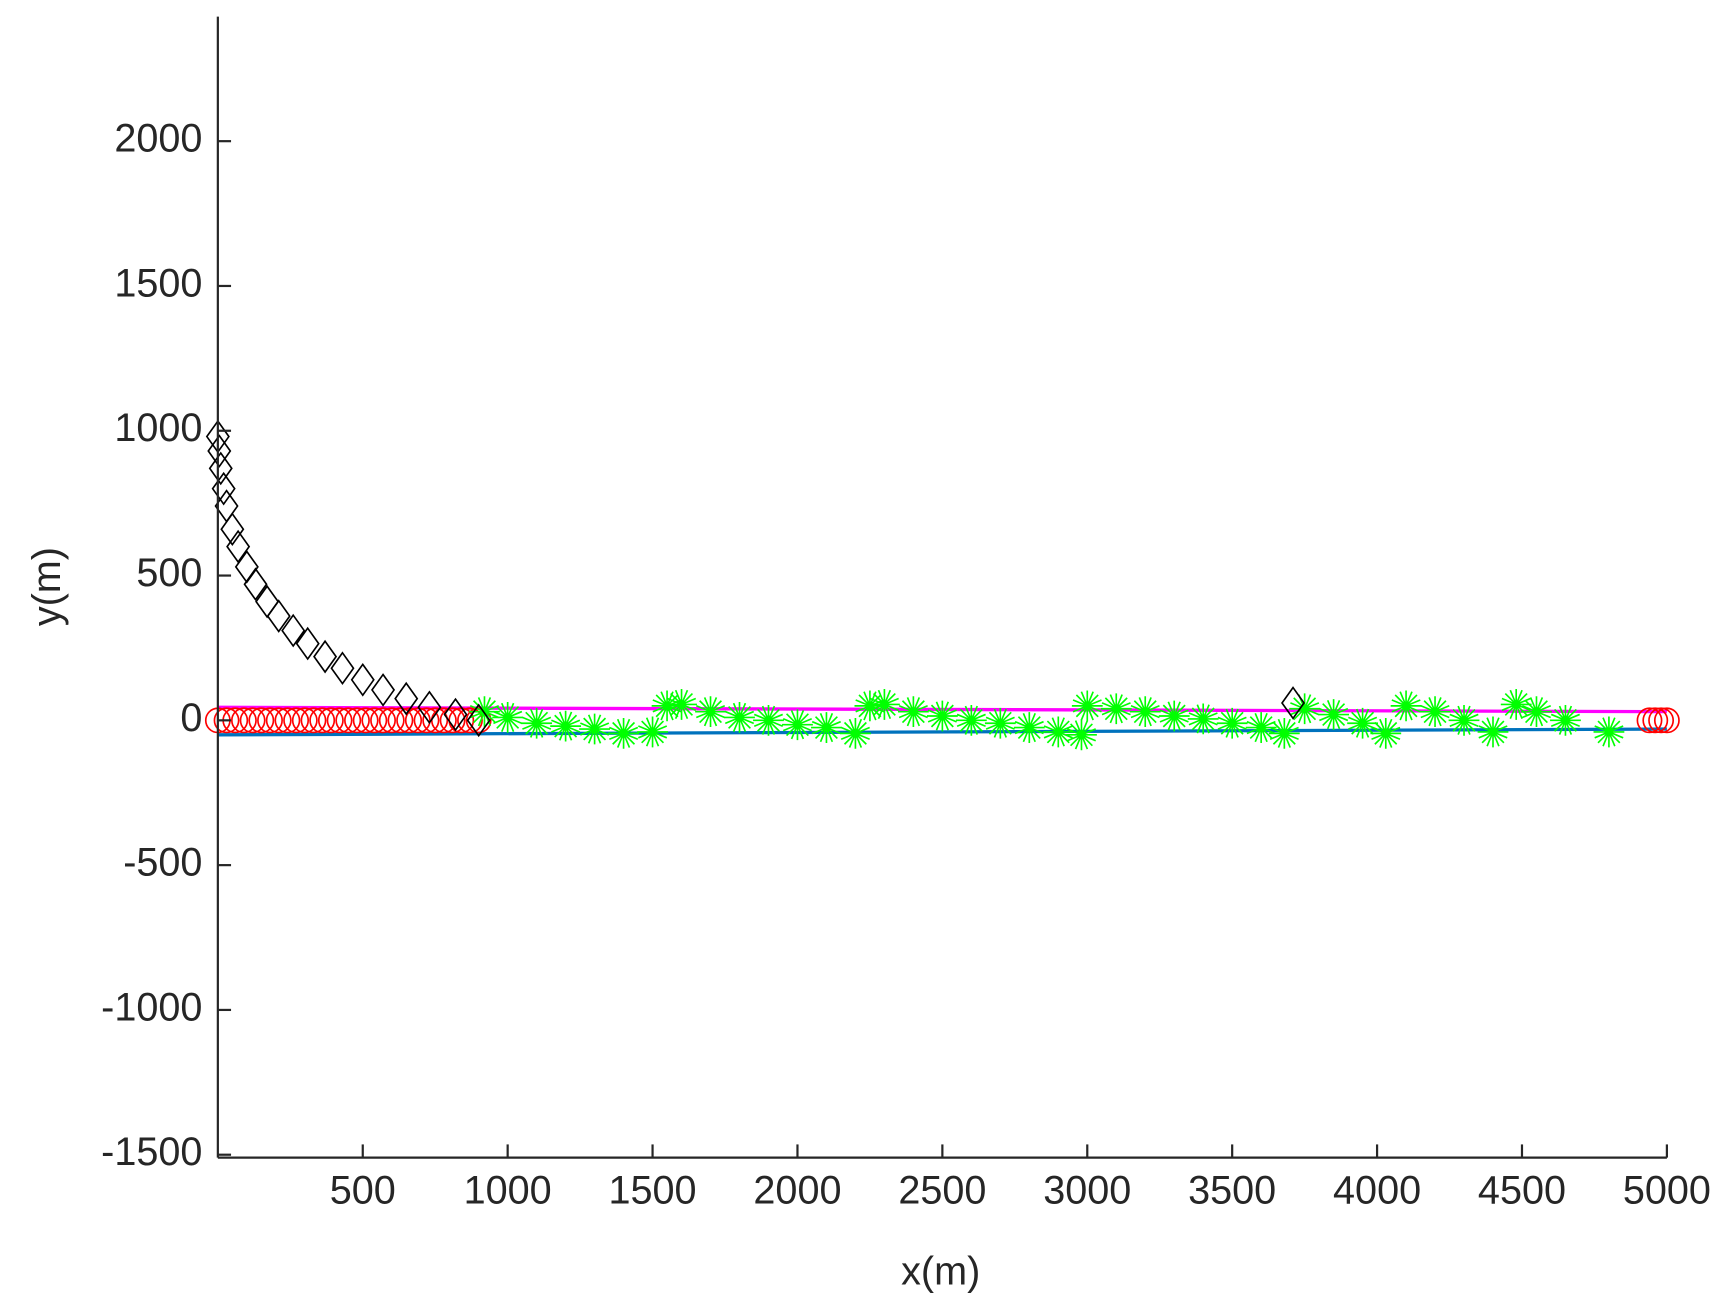  What do you see at coordinates (1667, 1190) in the screenshot?
I see `x-tick-label: 5000` at bounding box center [1667, 1190].